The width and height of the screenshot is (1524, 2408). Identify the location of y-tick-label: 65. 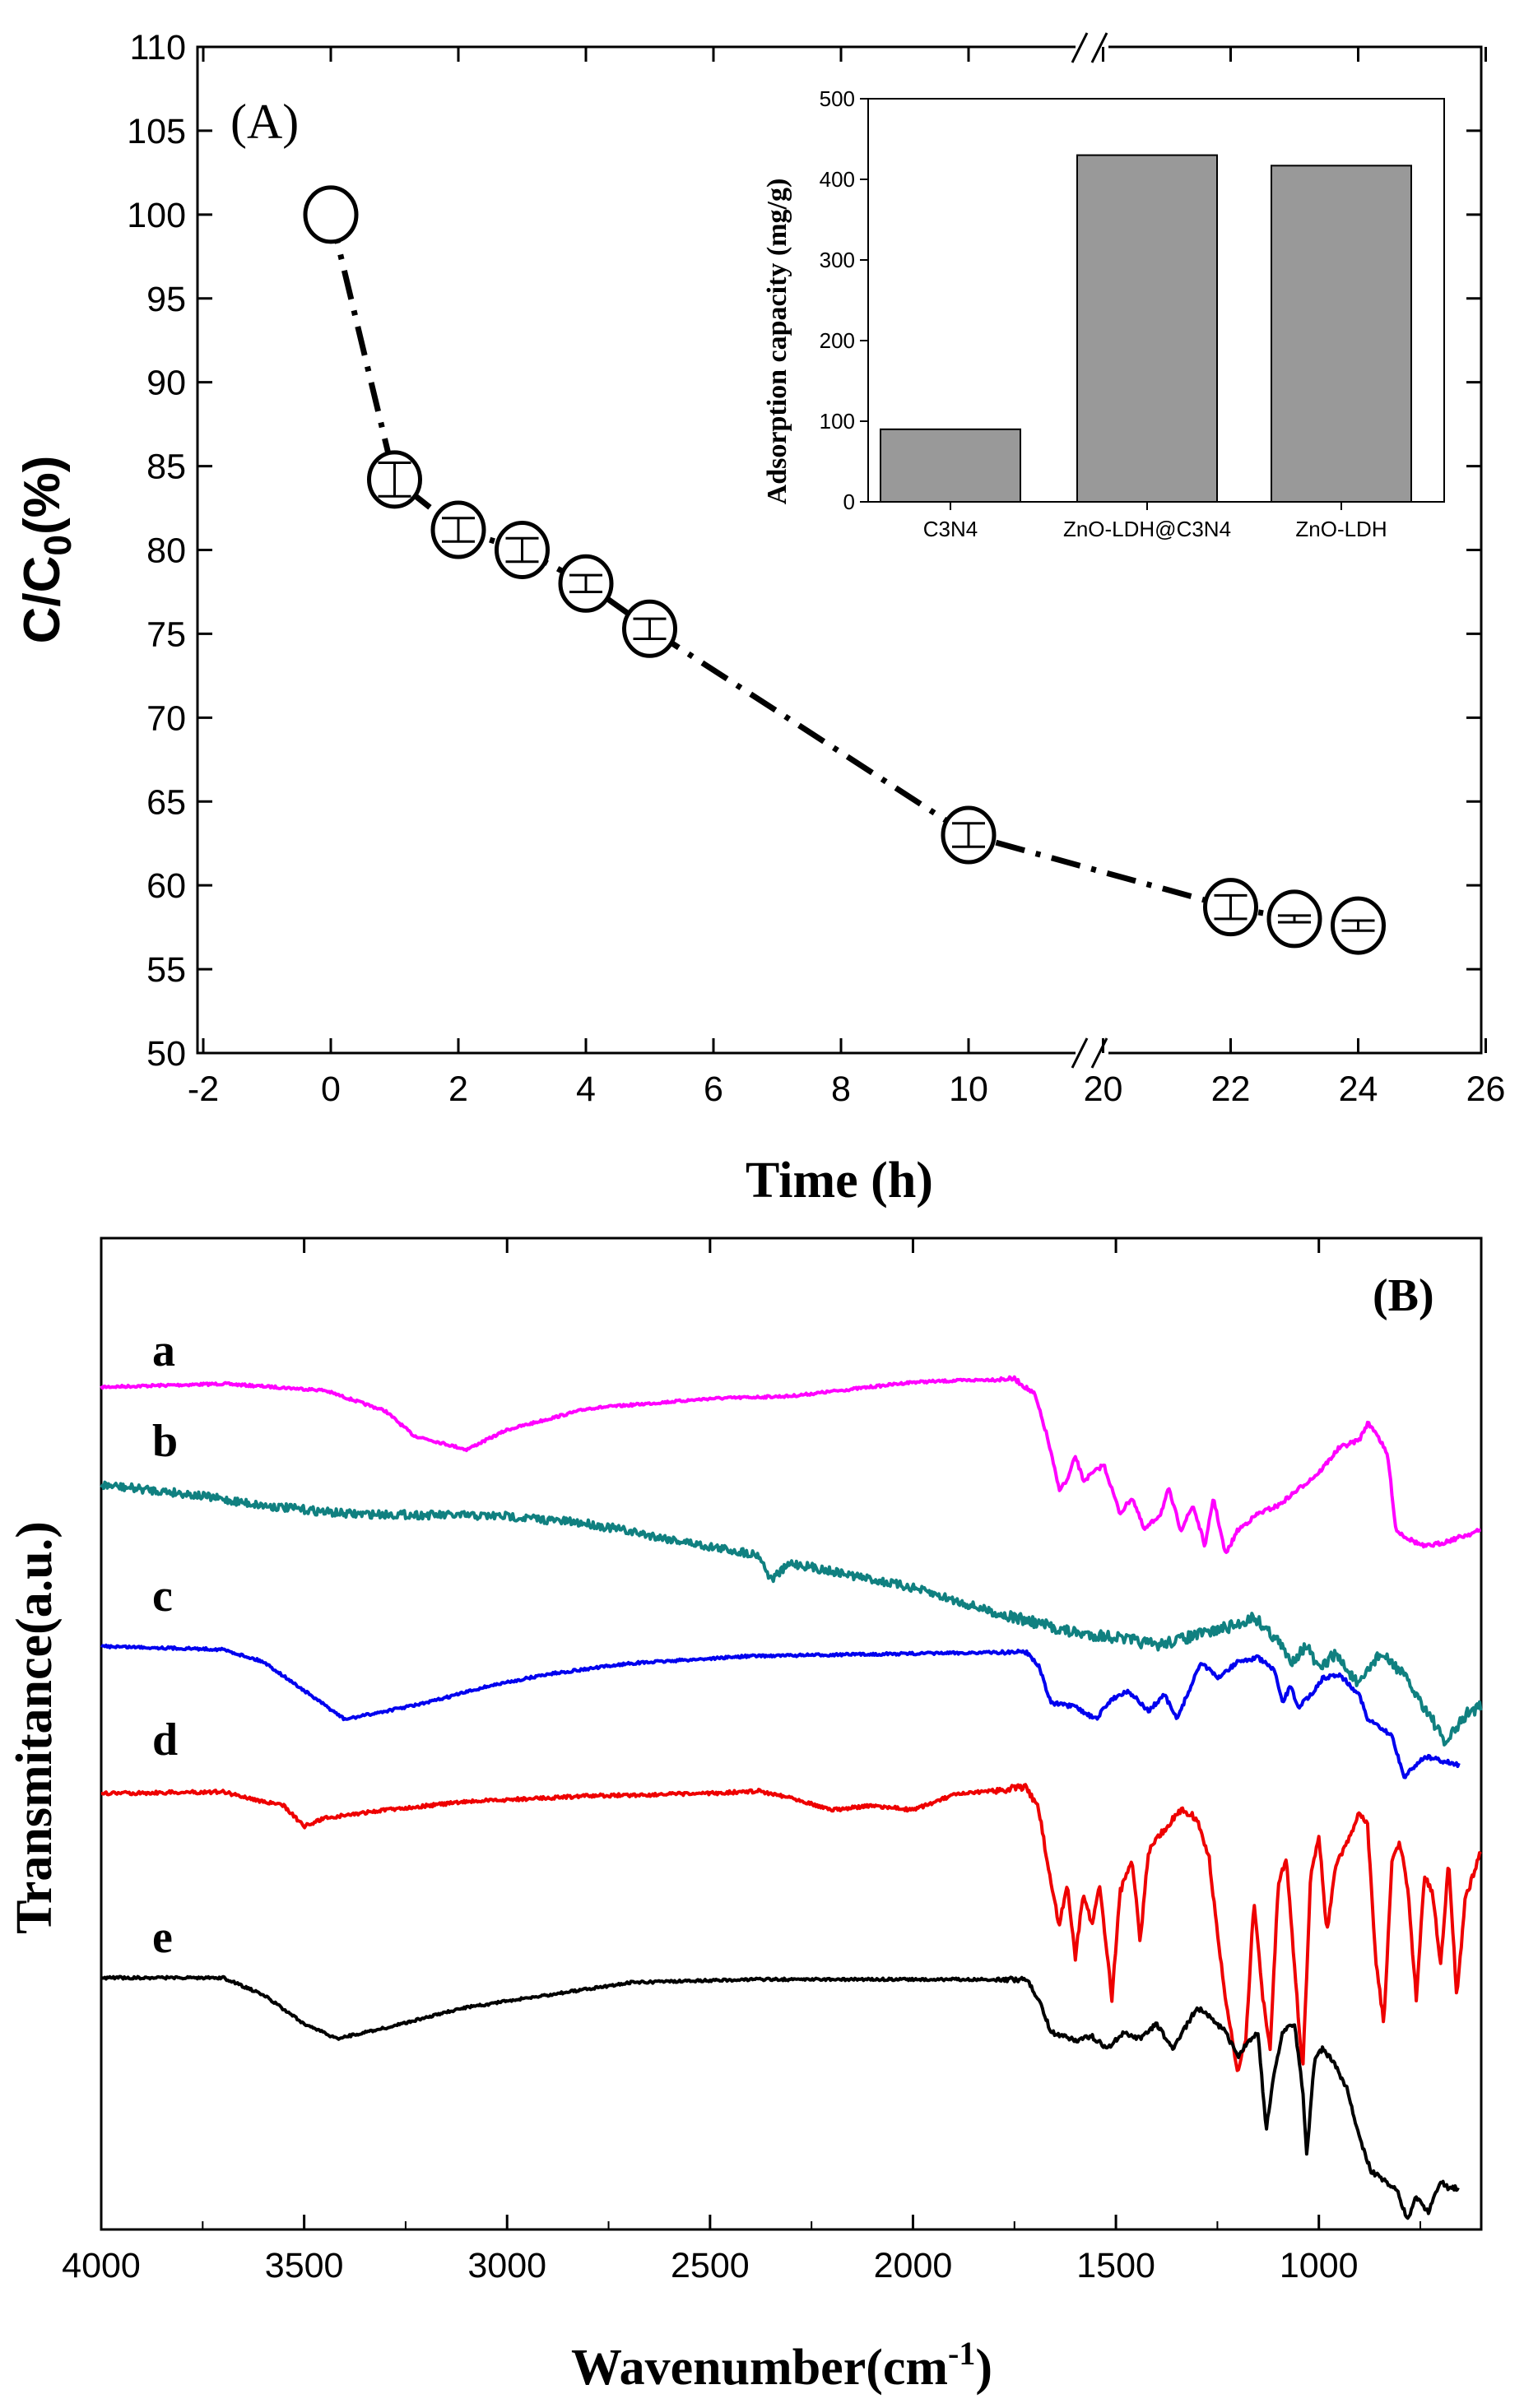
(166, 802).